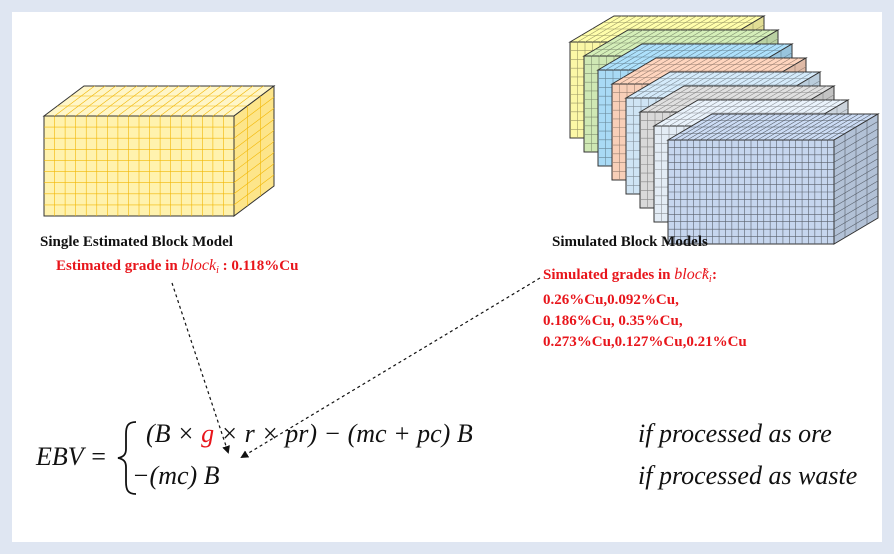 The height and width of the screenshot is (554, 894). I want to click on single-block-cube, so click(159, 151).